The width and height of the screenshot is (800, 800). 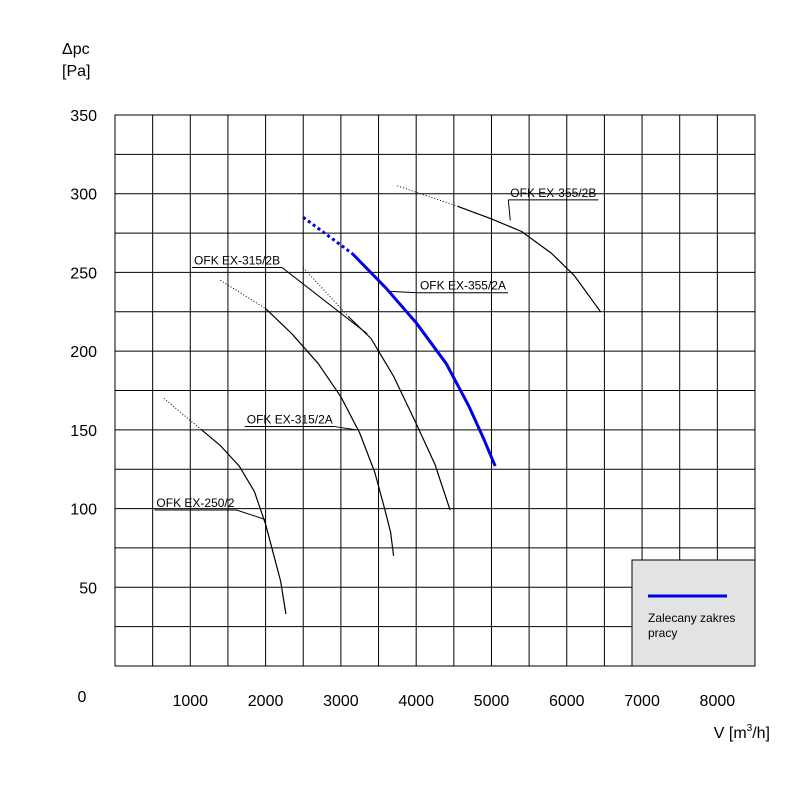 What do you see at coordinates (691, 618) in the screenshot?
I see `legend-label-line1: Zalecany zakres` at bounding box center [691, 618].